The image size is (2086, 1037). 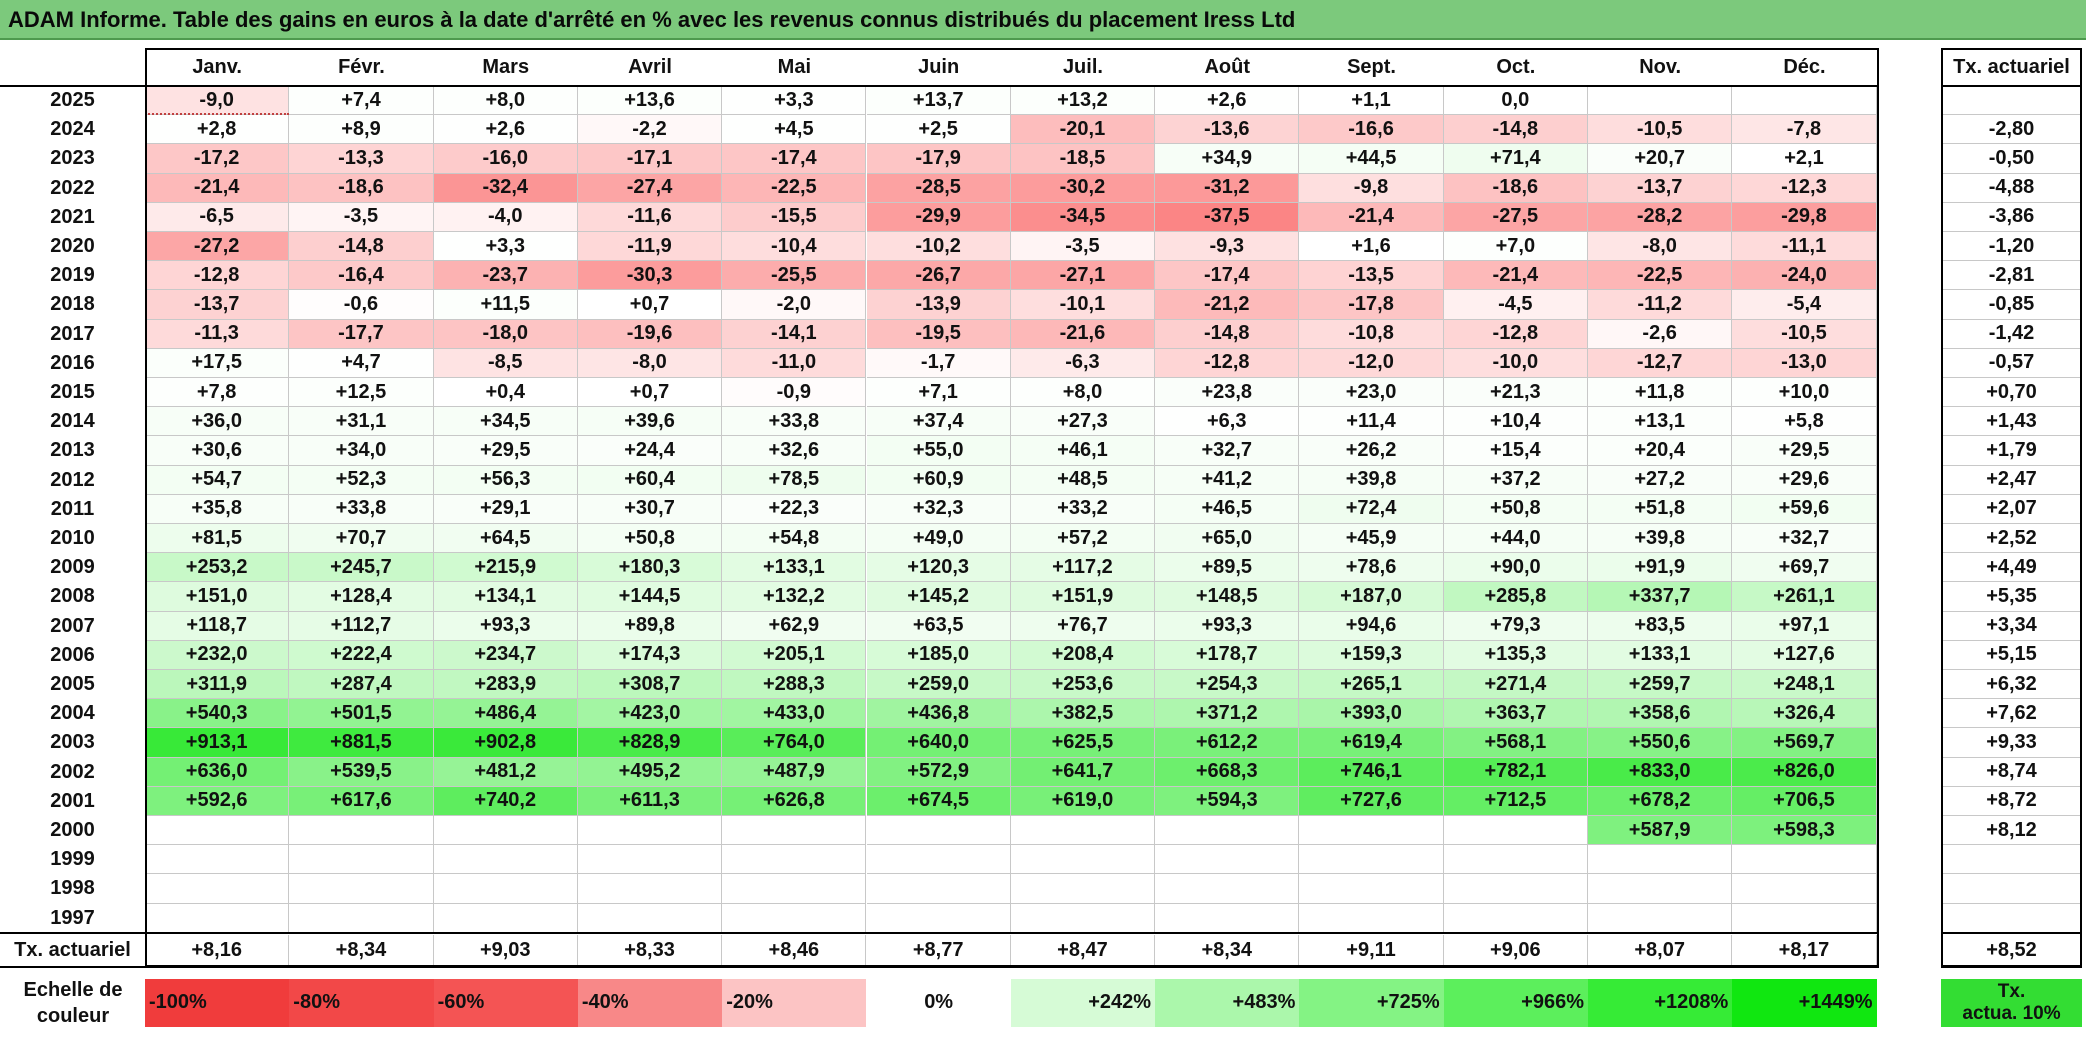 I want to click on gain-cell: +6,3, so click(x=1227, y=422).